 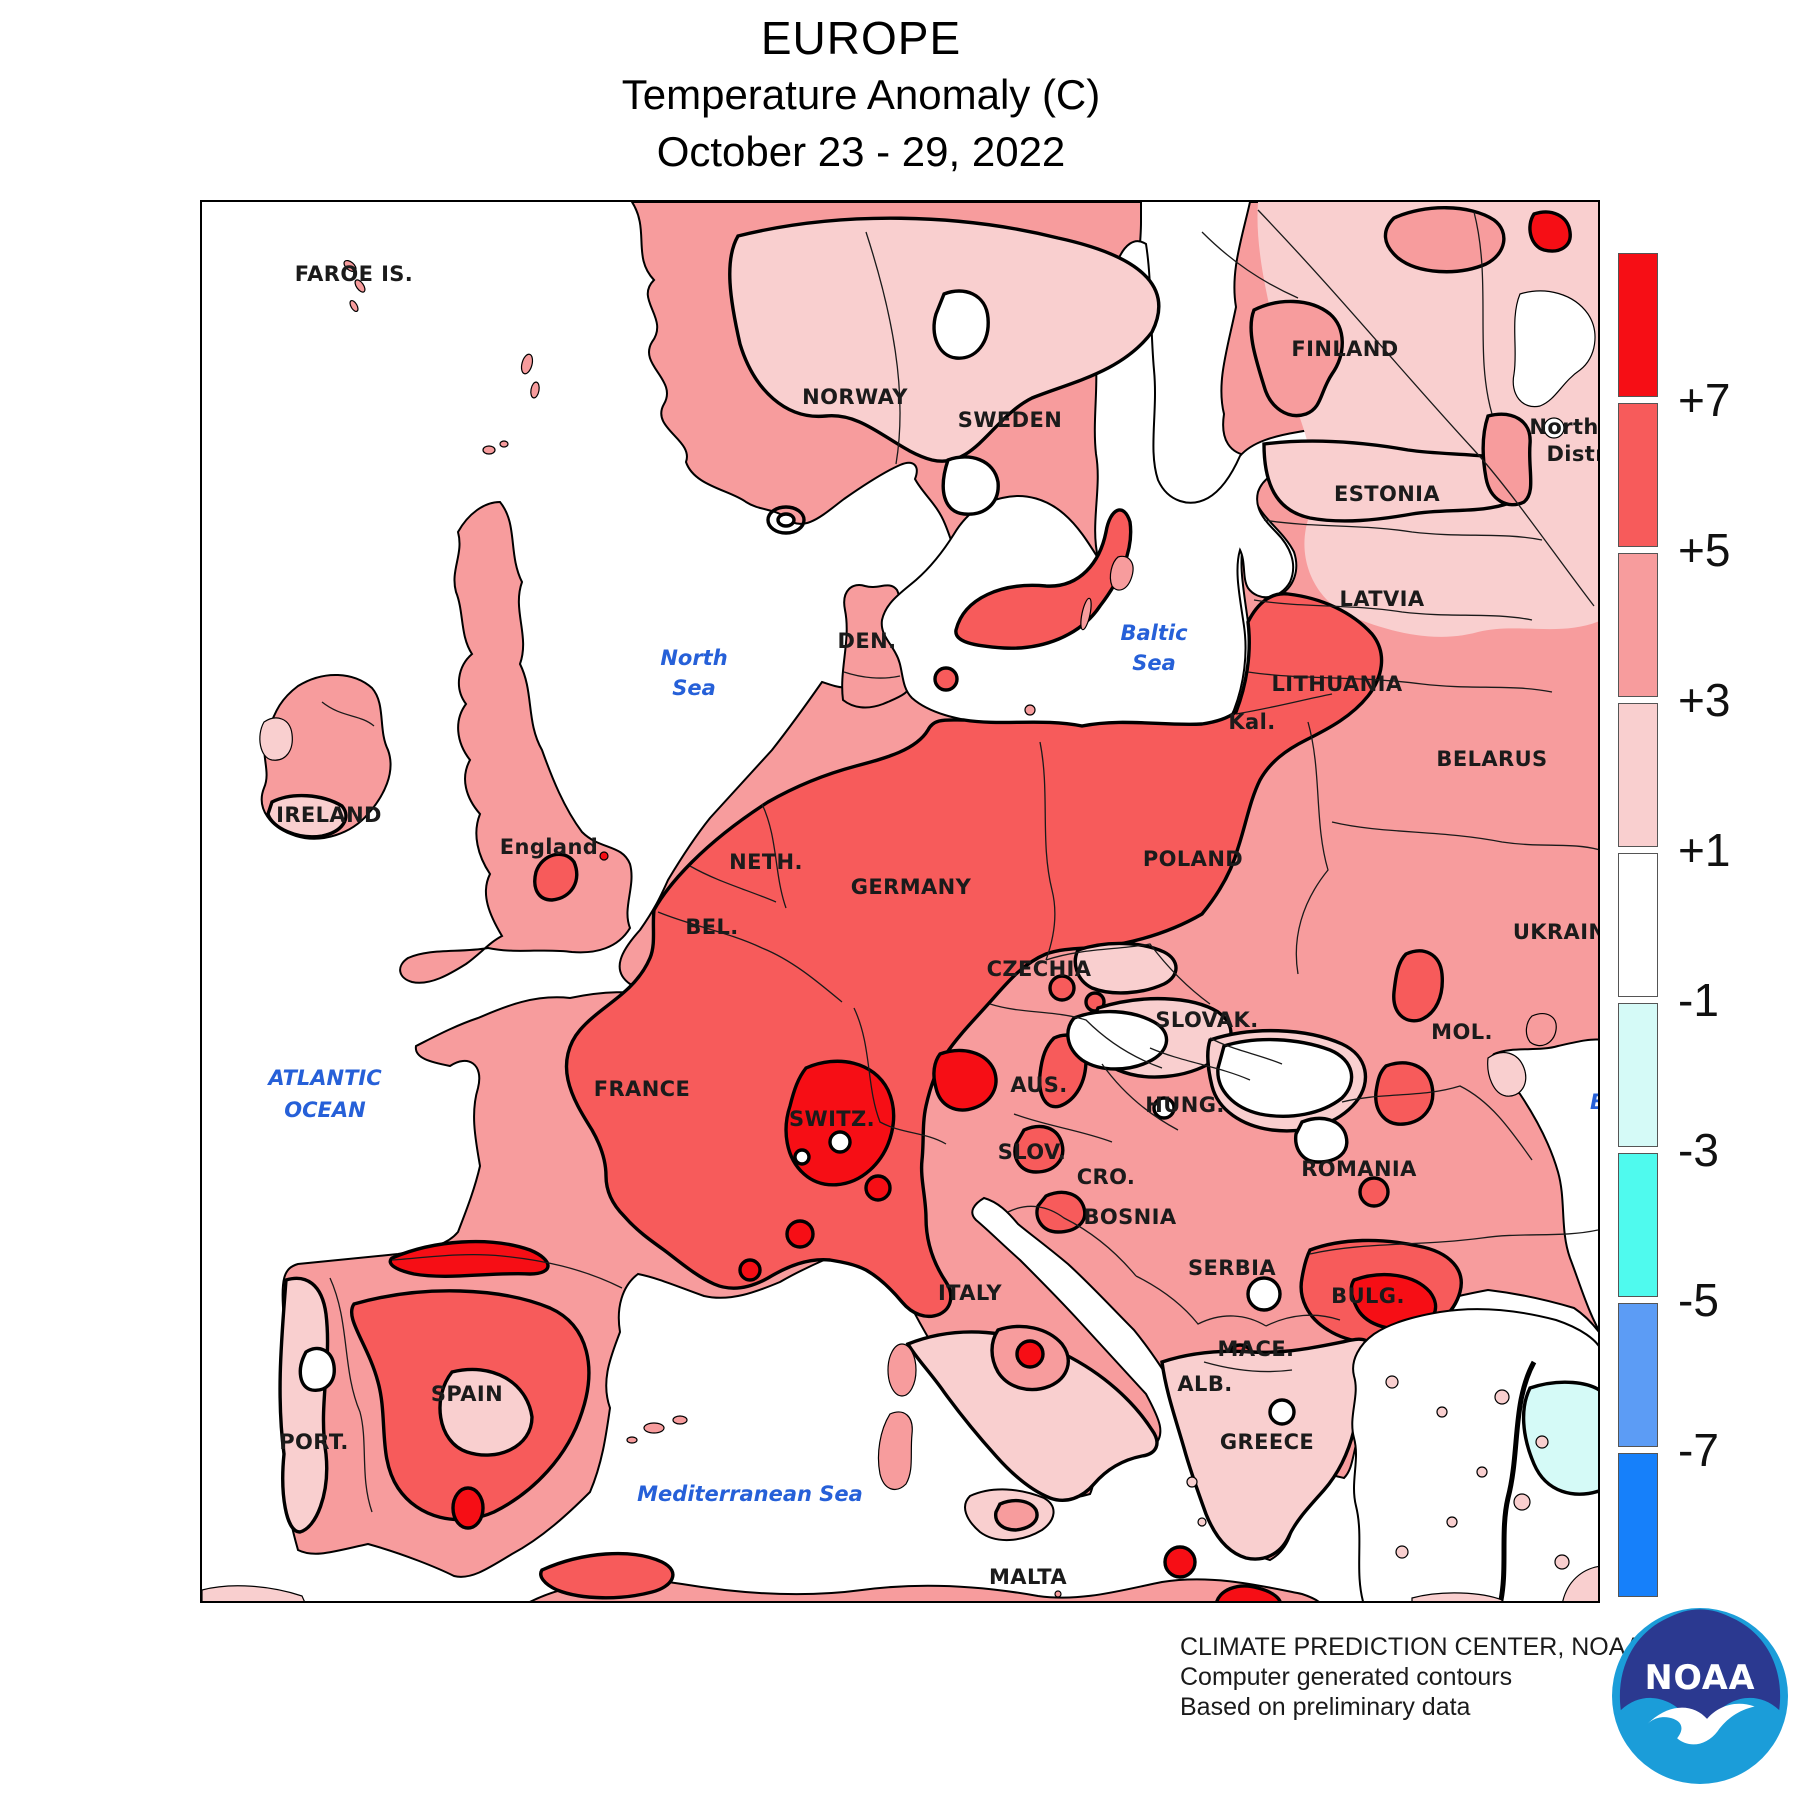 I want to click on logo-text: NOAA, so click(x=1700, y=1677).